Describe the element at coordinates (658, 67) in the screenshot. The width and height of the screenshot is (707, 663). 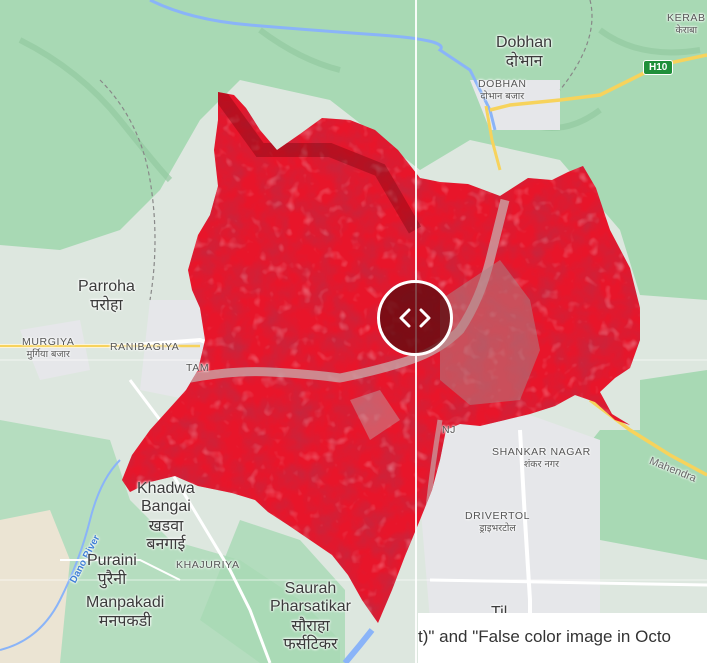
I see `highway-h10-shield: H10` at that location.